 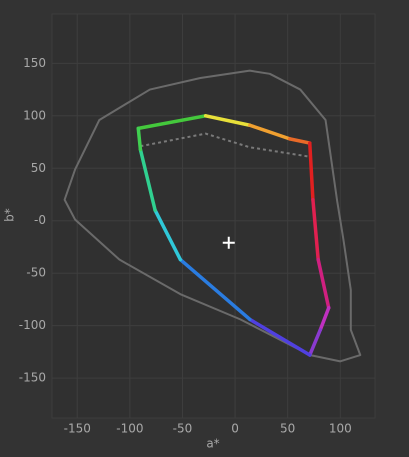 What do you see at coordinates (32, 325) in the screenshot?
I see `y-tick-label: -100` at bounding box center [32, 325].